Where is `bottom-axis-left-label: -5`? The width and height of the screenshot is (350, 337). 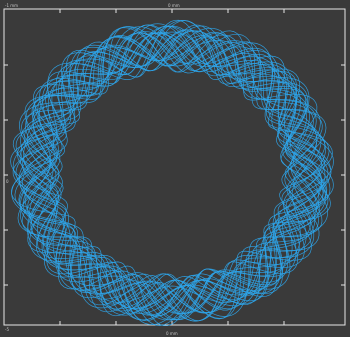 bottom-axis-left-label: -5 is located at coordinates (7, 329).